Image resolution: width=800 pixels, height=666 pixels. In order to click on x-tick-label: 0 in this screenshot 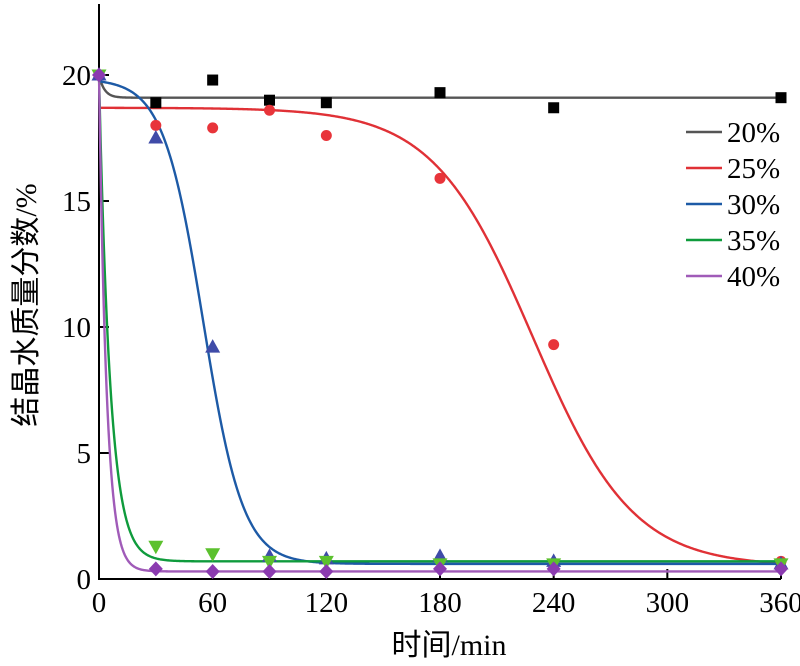, I will do `click(99, 603)`.